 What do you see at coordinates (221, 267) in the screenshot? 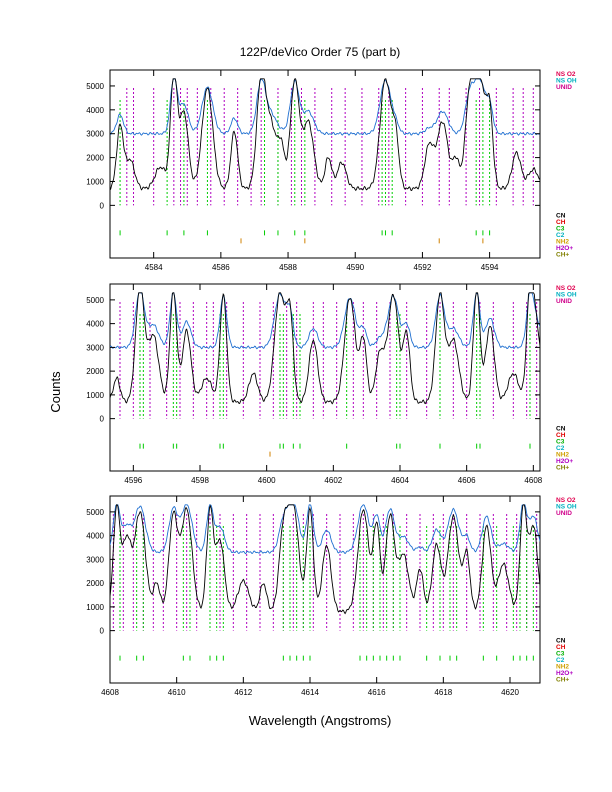
I see `x-tick-label: 4586` at bounding box center [221, 267].